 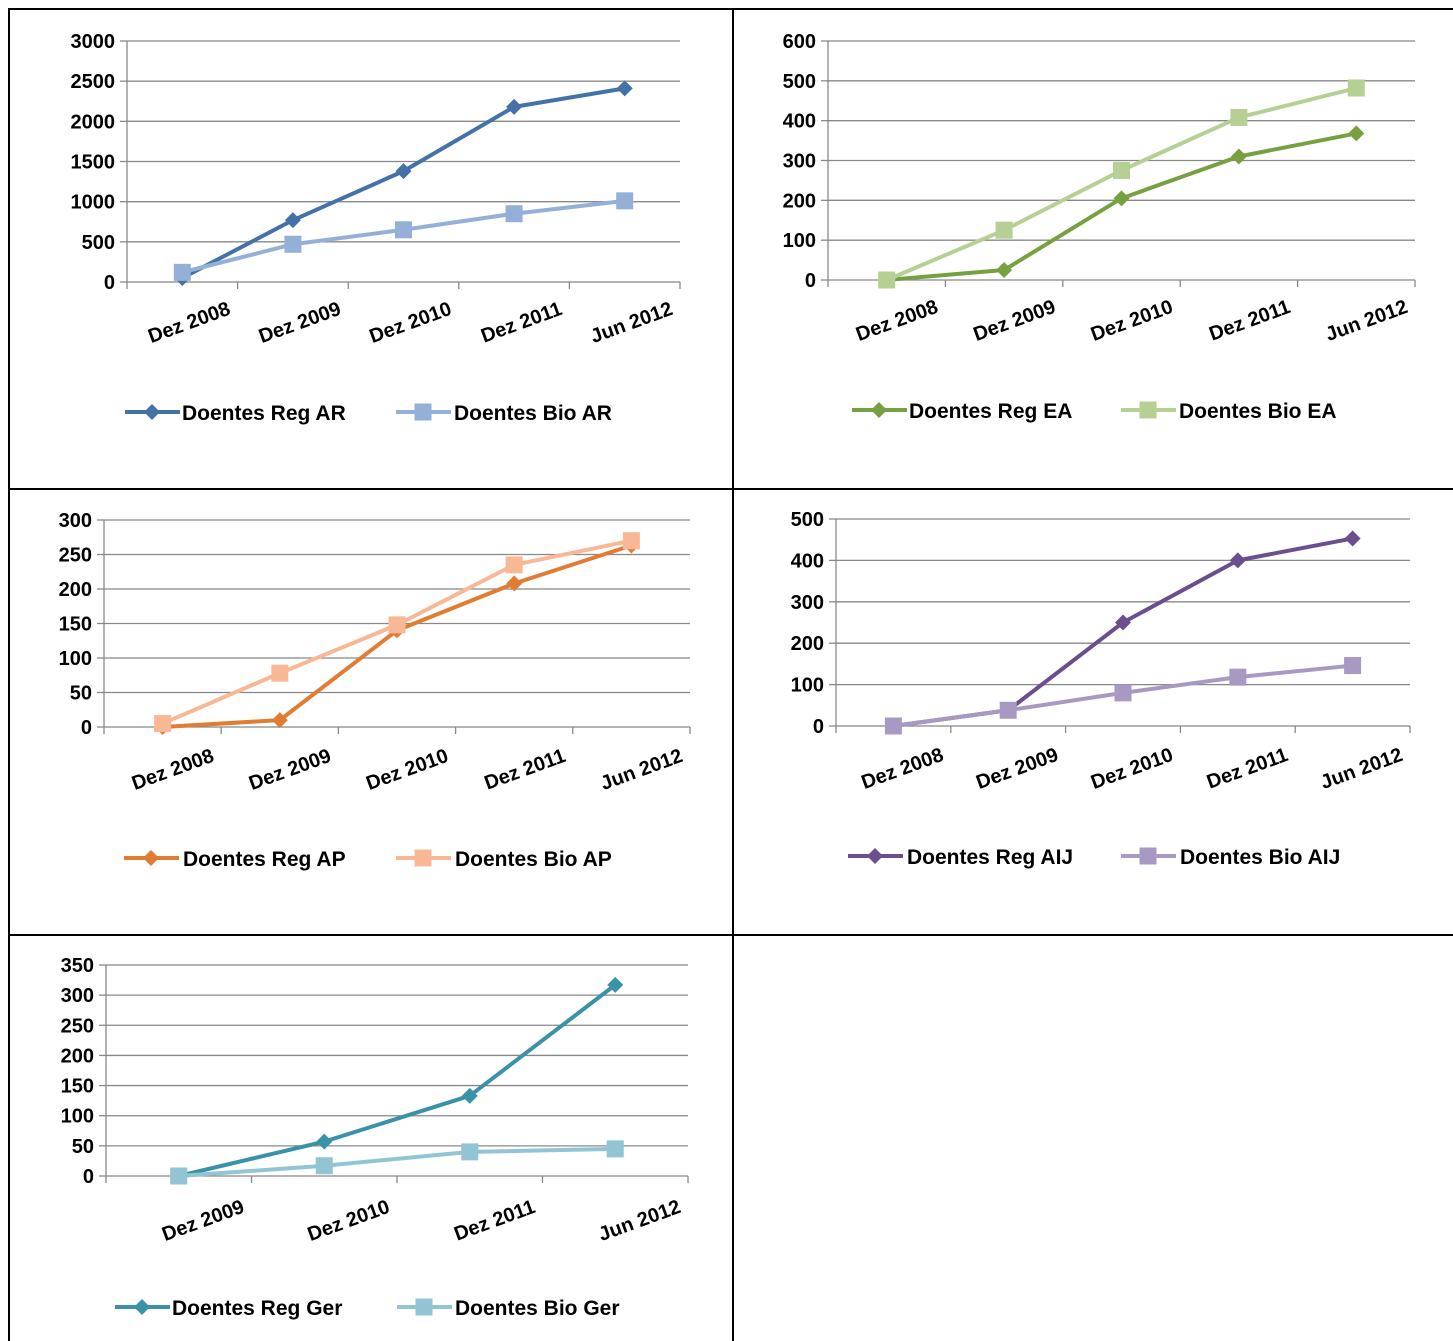 What do you see at coordinates (93, 163) in the screenshot?
I see `y-tick-label: 1500` at bounding box center [93, 163].